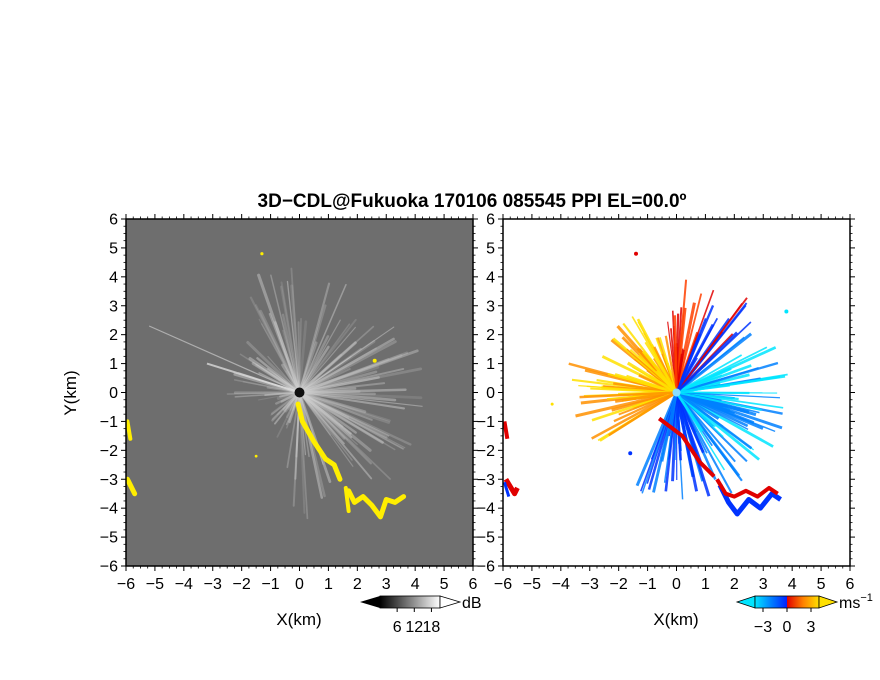  Describe the element at coordinates (213, 584) in the screenshot. I see `x-tick-label: −3` at that location.